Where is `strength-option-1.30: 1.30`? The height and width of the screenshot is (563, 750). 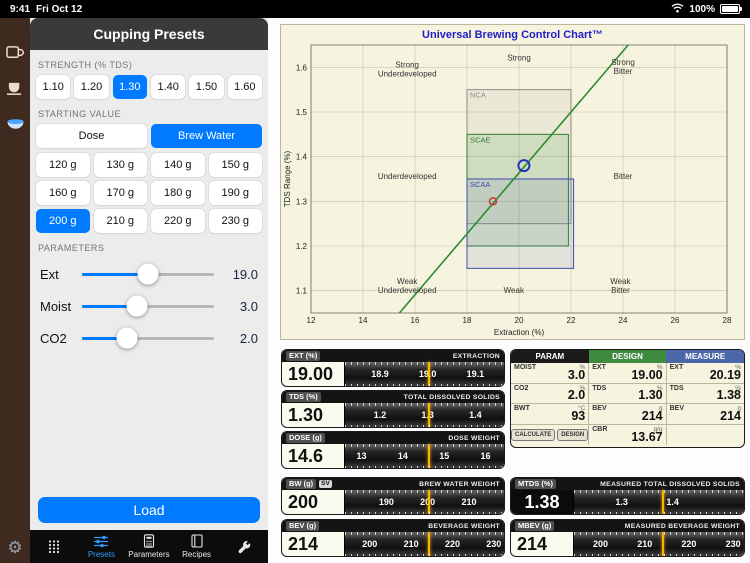 strength-option-1.30: 1.30 is located at coordinates (129, 87).